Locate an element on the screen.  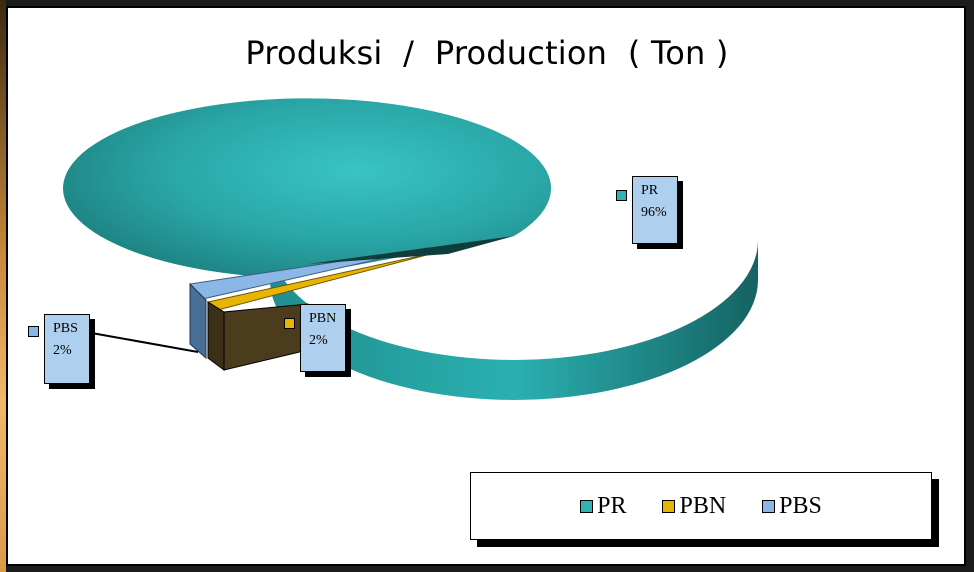
legend-swatch-pbs is located at coordinates (769, 506).